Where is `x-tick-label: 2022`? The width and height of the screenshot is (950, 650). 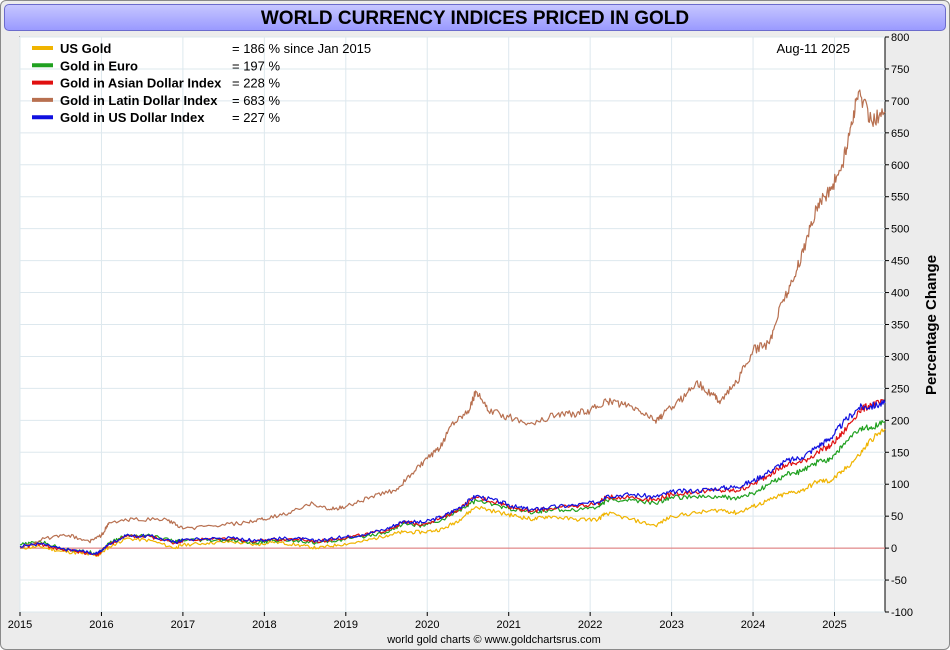
x-tick-label: 2022 is located at coordinates (590, 625).